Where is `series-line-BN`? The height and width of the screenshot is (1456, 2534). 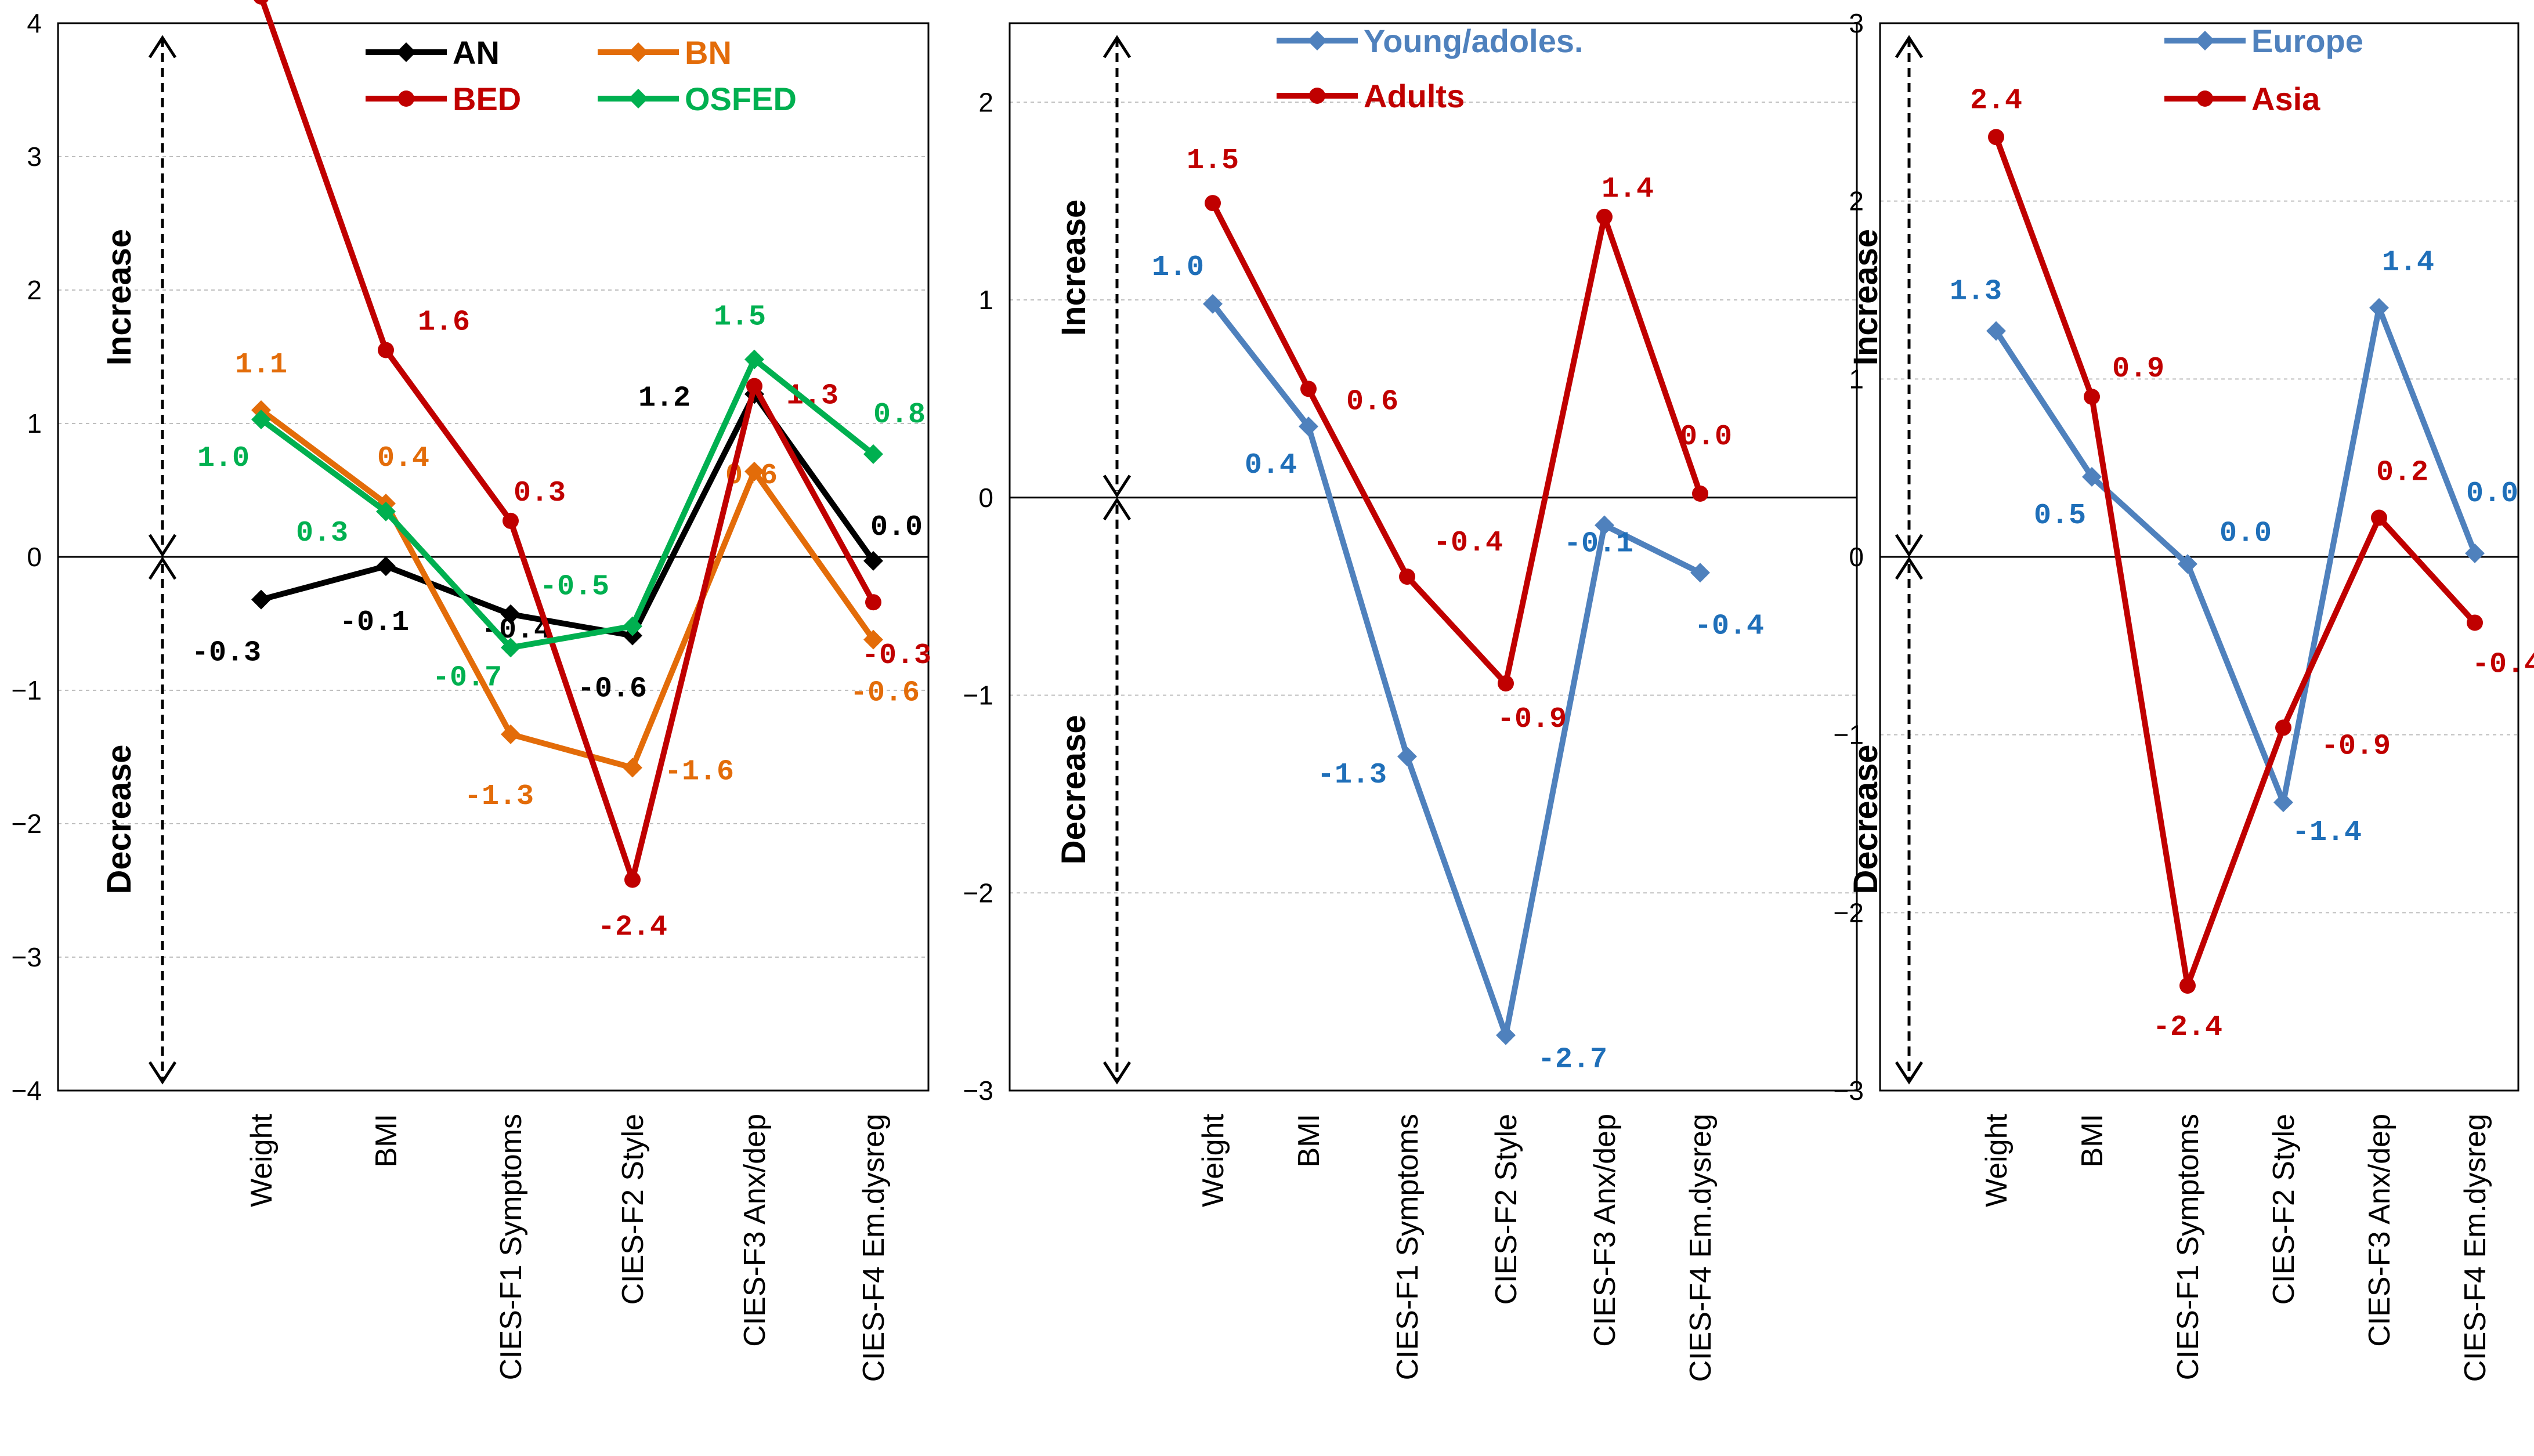 series-line-BN is located at coordinates (567, 589).